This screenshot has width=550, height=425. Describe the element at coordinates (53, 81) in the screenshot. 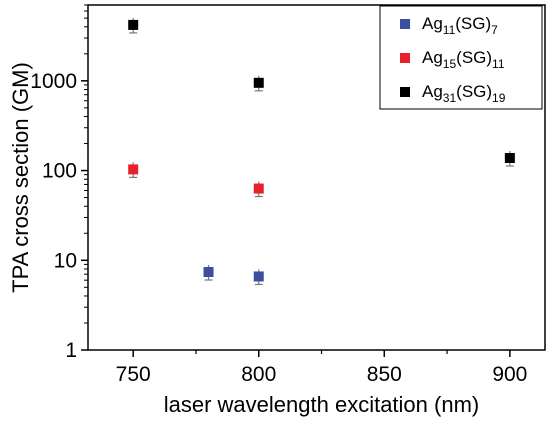

I see `y-tick-label: 1000` at that location.